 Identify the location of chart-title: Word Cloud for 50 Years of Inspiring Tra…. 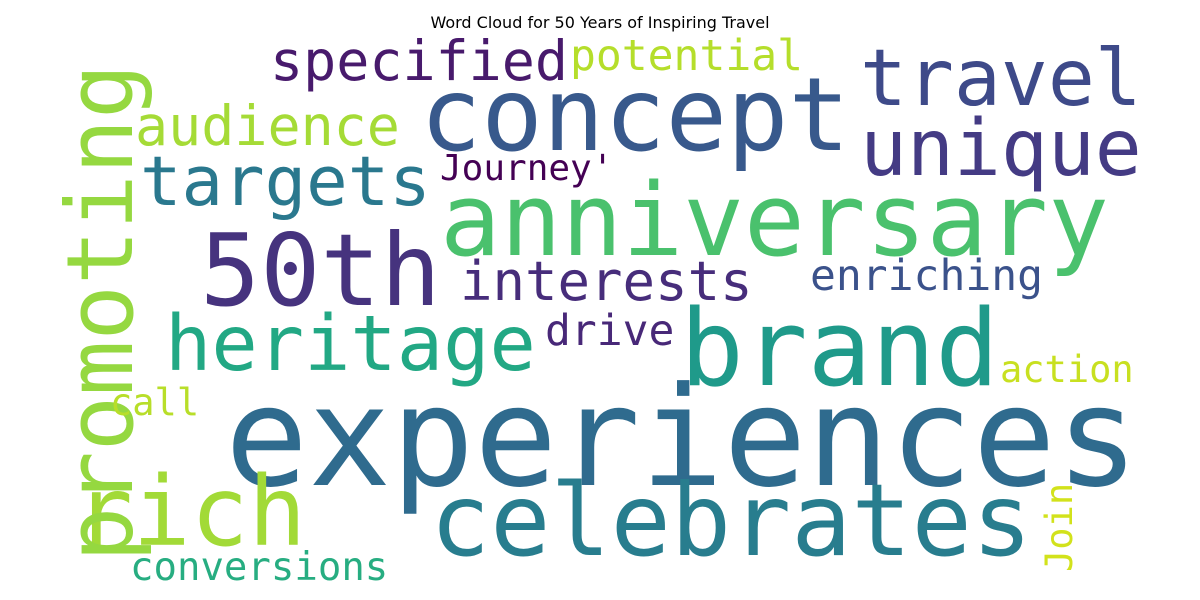
(599, 22).